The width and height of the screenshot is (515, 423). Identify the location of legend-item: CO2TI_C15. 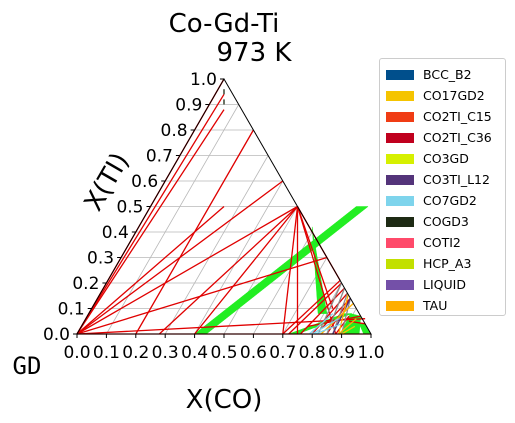
(445, 116).